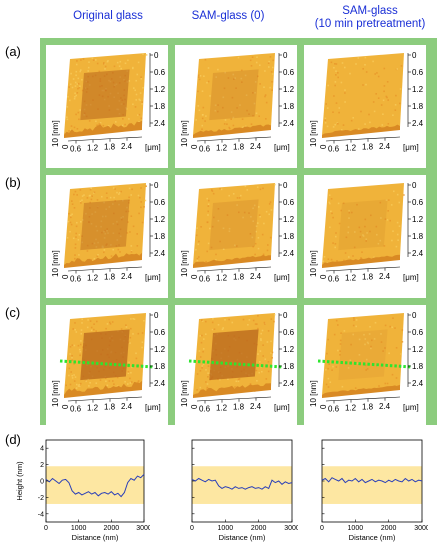  What do you see at coordinates (79, 528) in the screenshot?
I see `x-tick-label: 1000` at bounding box center [79, 528].